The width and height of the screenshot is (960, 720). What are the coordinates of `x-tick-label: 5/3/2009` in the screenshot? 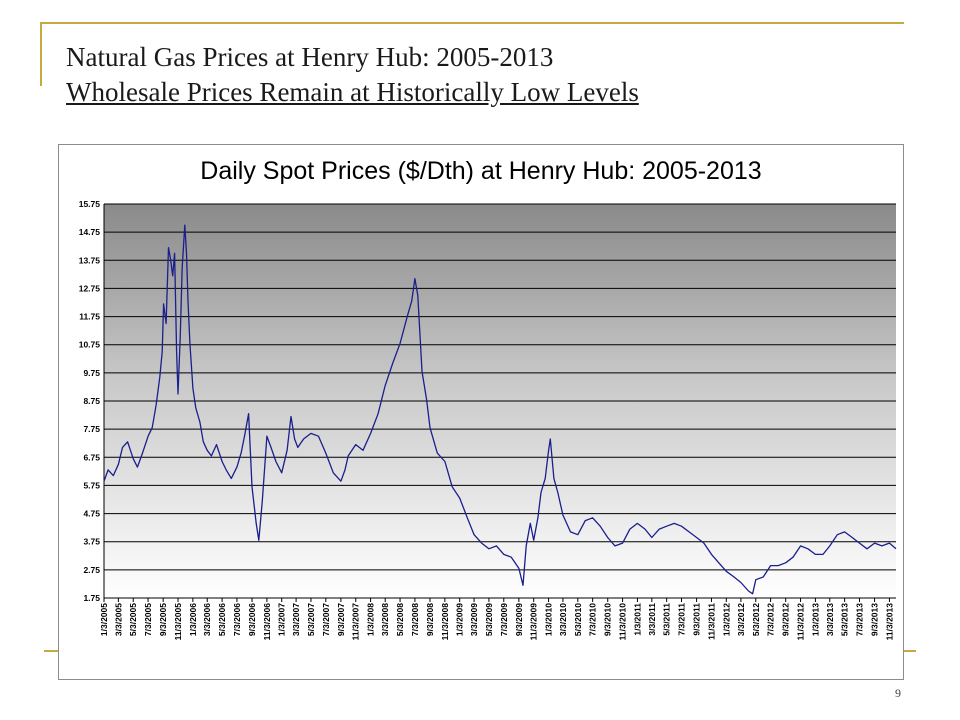 It's located at (489, 619).